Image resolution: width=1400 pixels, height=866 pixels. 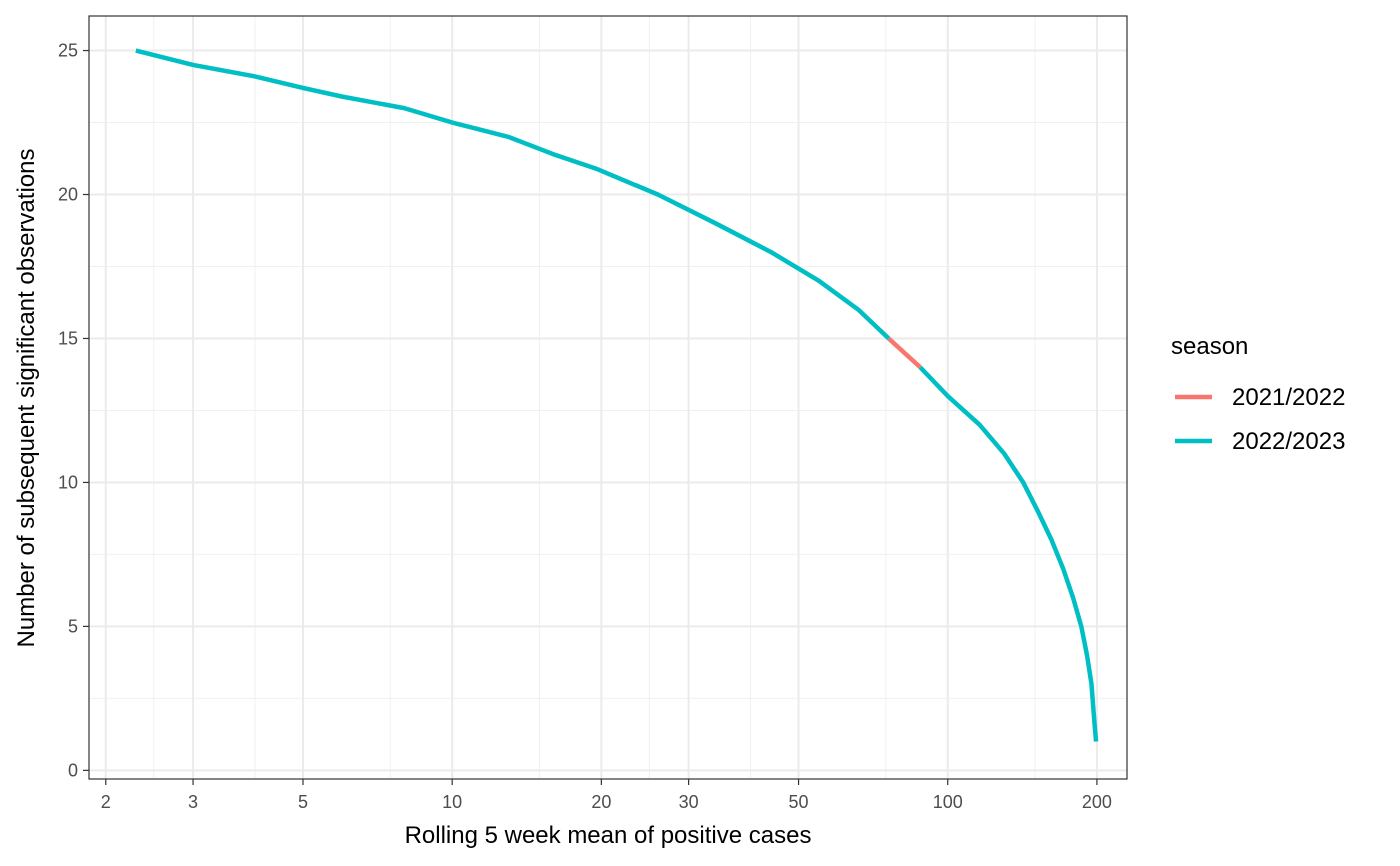 What do you see at coordinates (608, 835) in the screenshot?
I see `x-axis-title: Rolling 5 week mean of positive cases` at bounding box center [608, 835].